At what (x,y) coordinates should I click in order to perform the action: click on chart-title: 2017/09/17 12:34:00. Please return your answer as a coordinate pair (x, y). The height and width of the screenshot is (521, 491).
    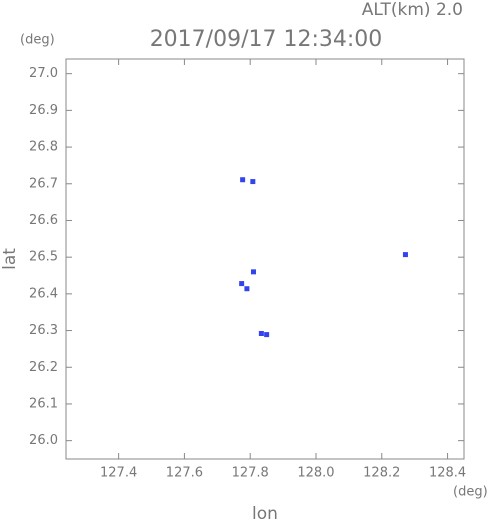
    Looking at the image, I should click on (266, 39).